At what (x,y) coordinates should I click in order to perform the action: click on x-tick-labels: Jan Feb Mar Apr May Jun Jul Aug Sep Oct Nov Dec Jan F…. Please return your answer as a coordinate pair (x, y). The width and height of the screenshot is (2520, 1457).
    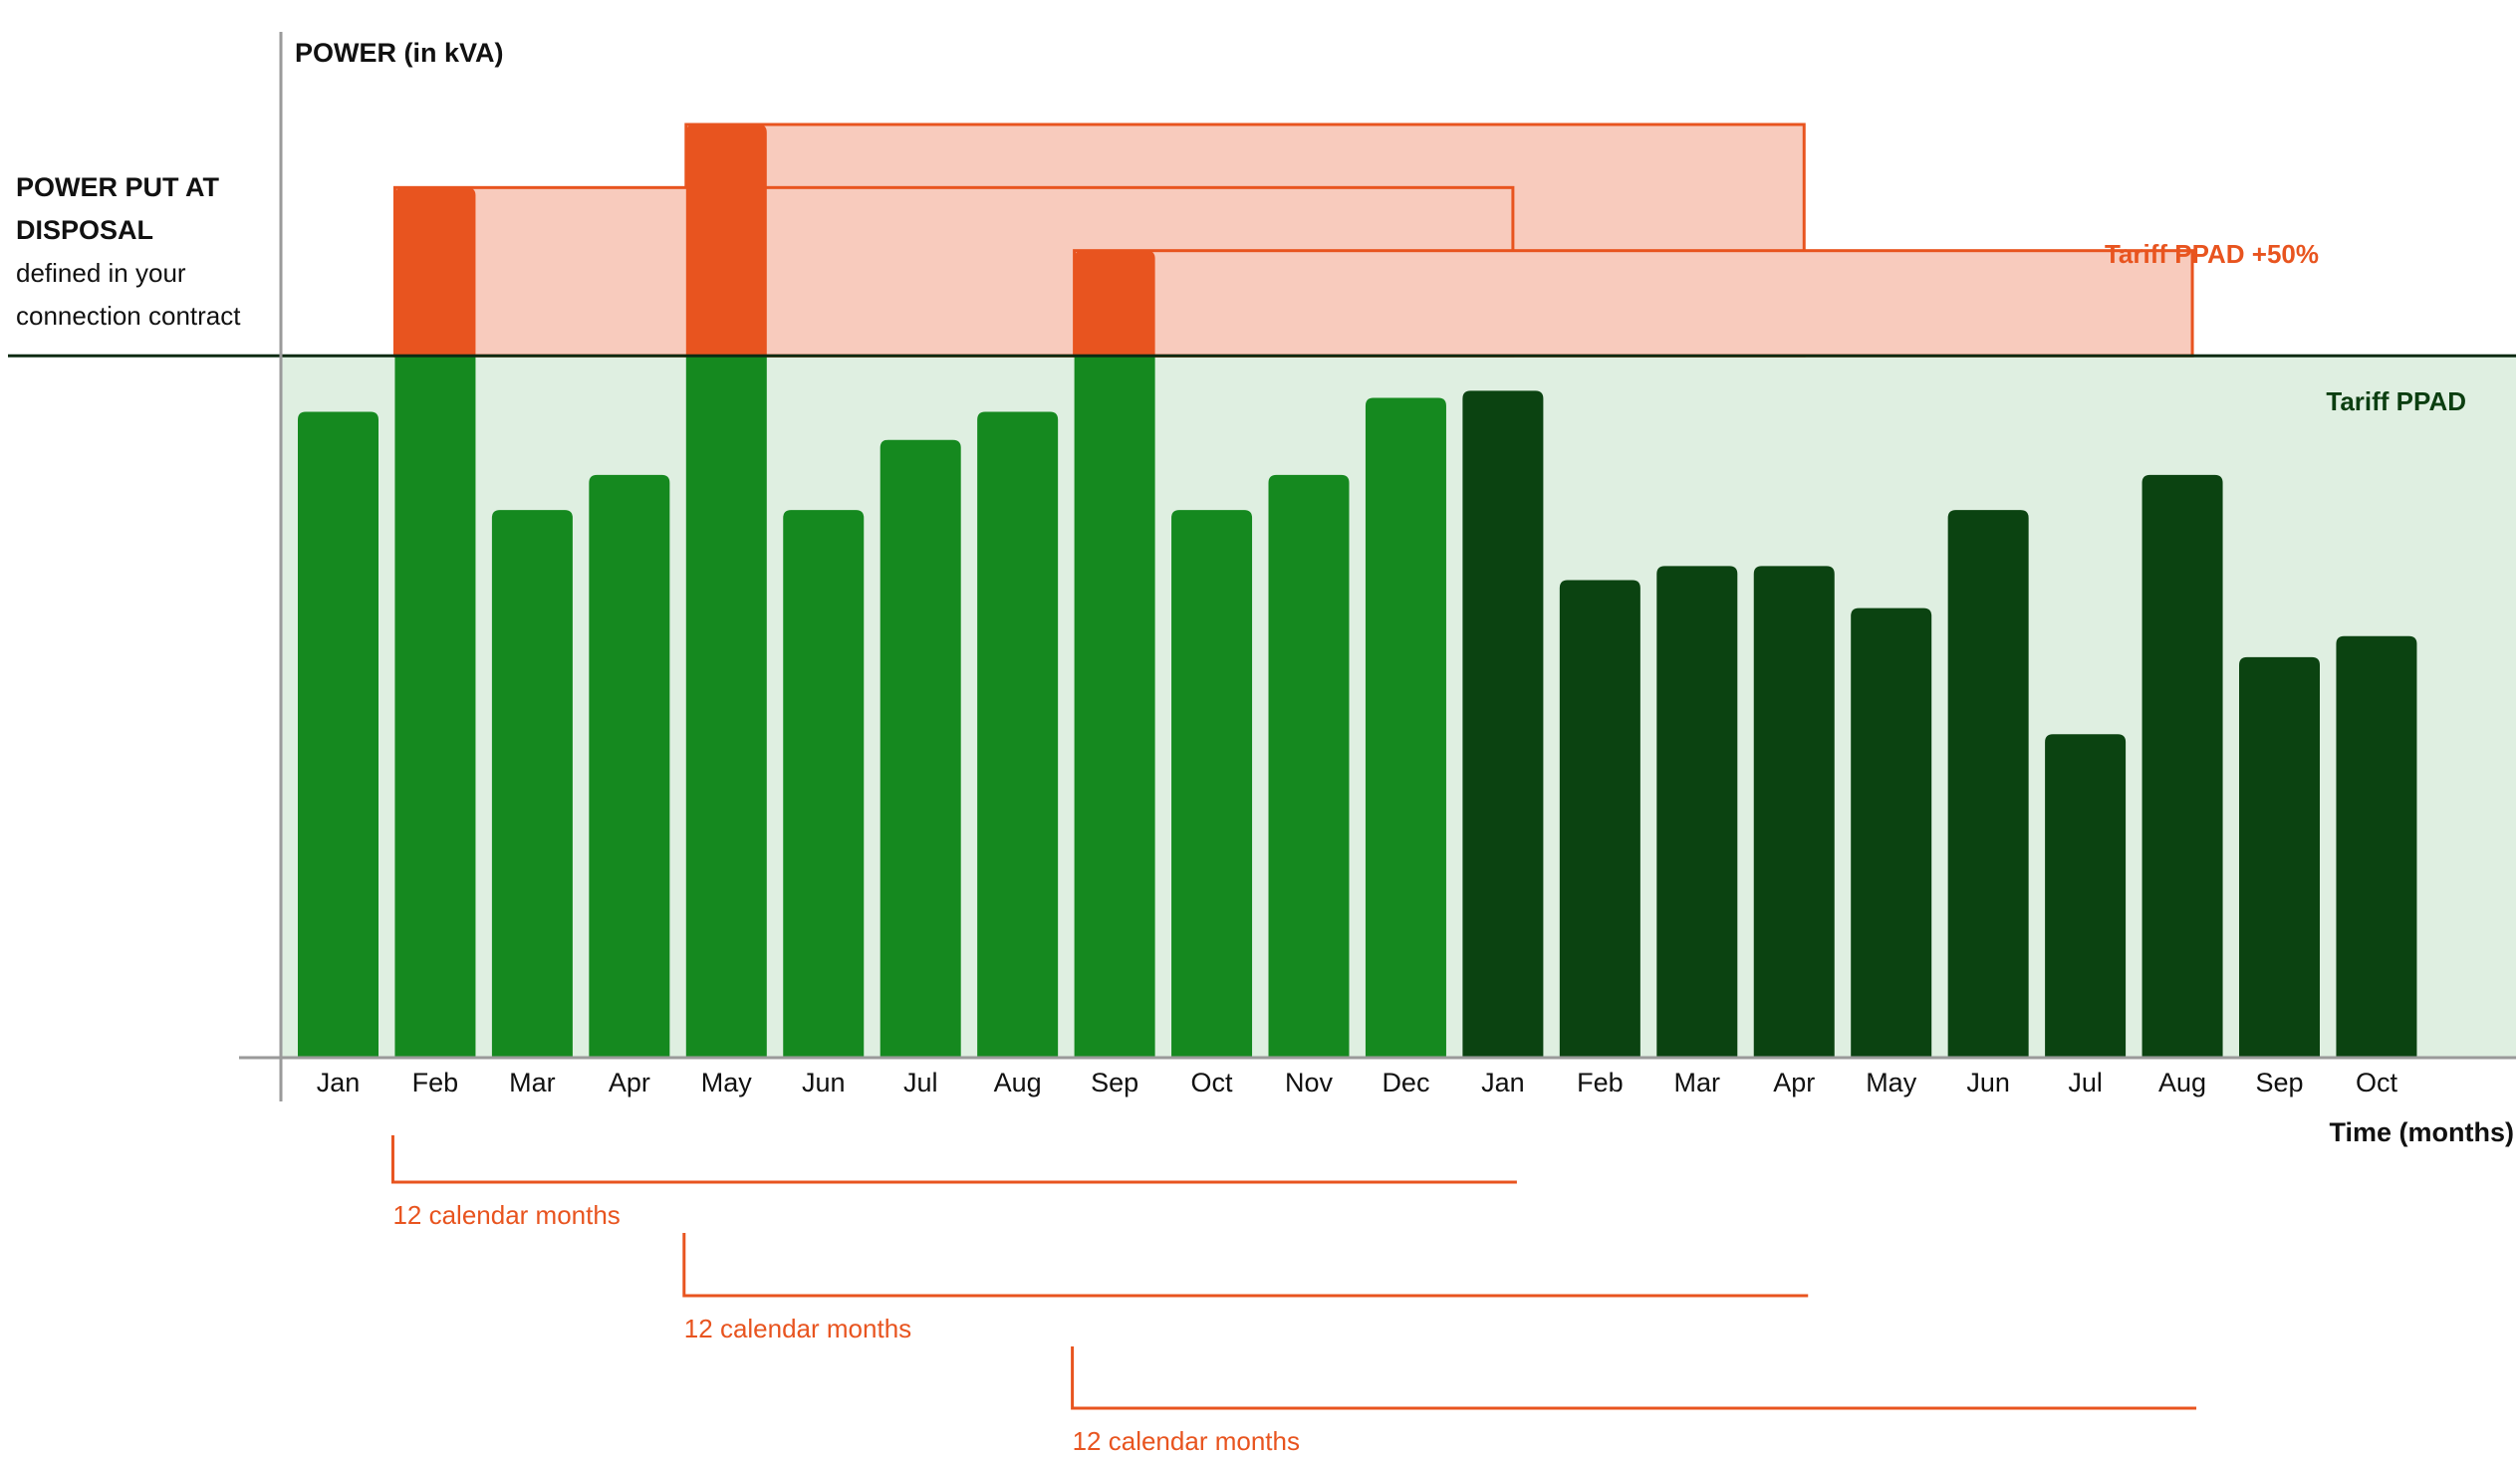
    Looking at the image, I should click on (1357, 1082).